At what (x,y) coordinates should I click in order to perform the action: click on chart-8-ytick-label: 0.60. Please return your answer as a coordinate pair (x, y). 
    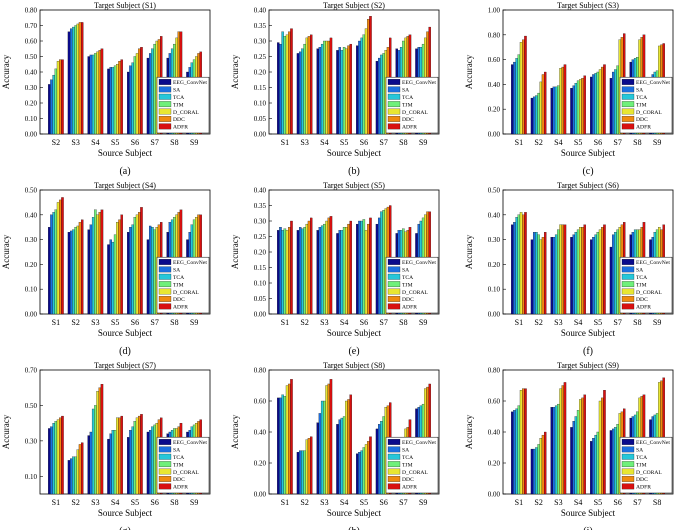
    Looking at the image, I should click on (494, 402).